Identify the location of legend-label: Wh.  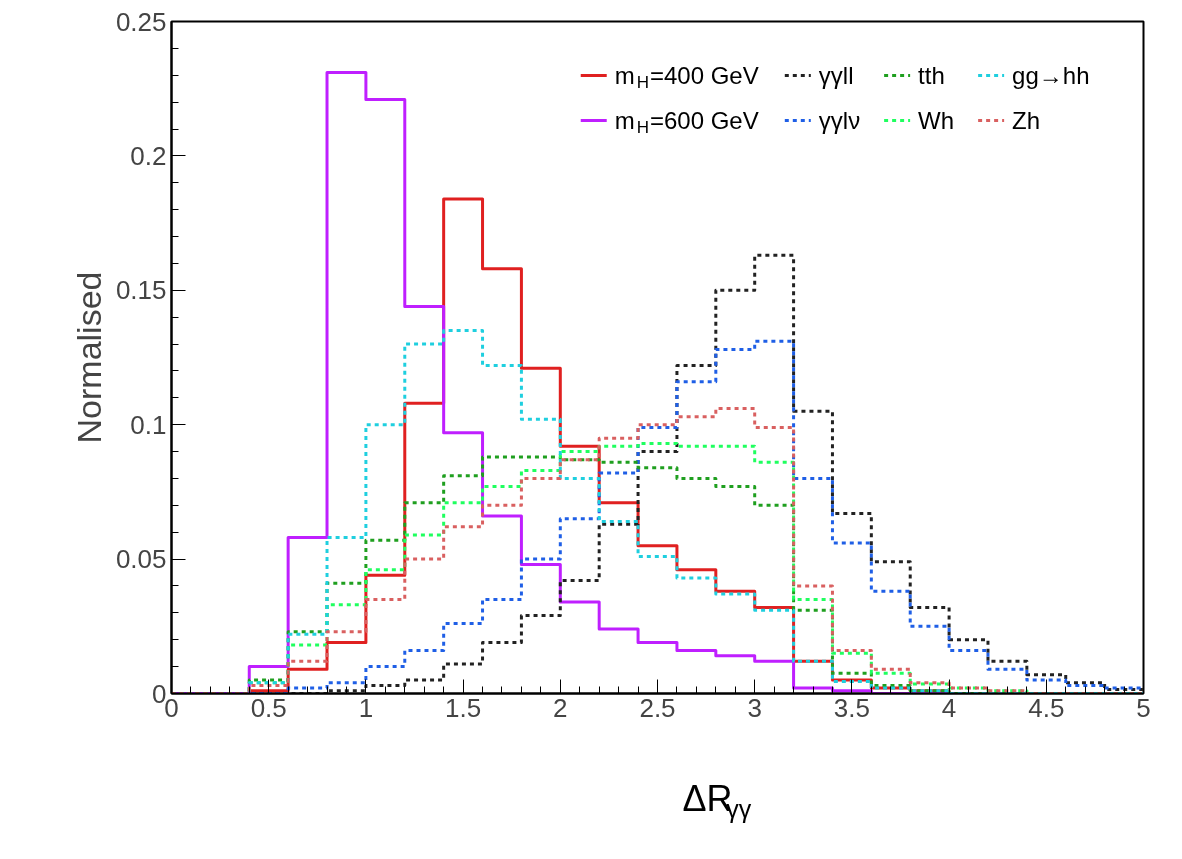
(936, 120).